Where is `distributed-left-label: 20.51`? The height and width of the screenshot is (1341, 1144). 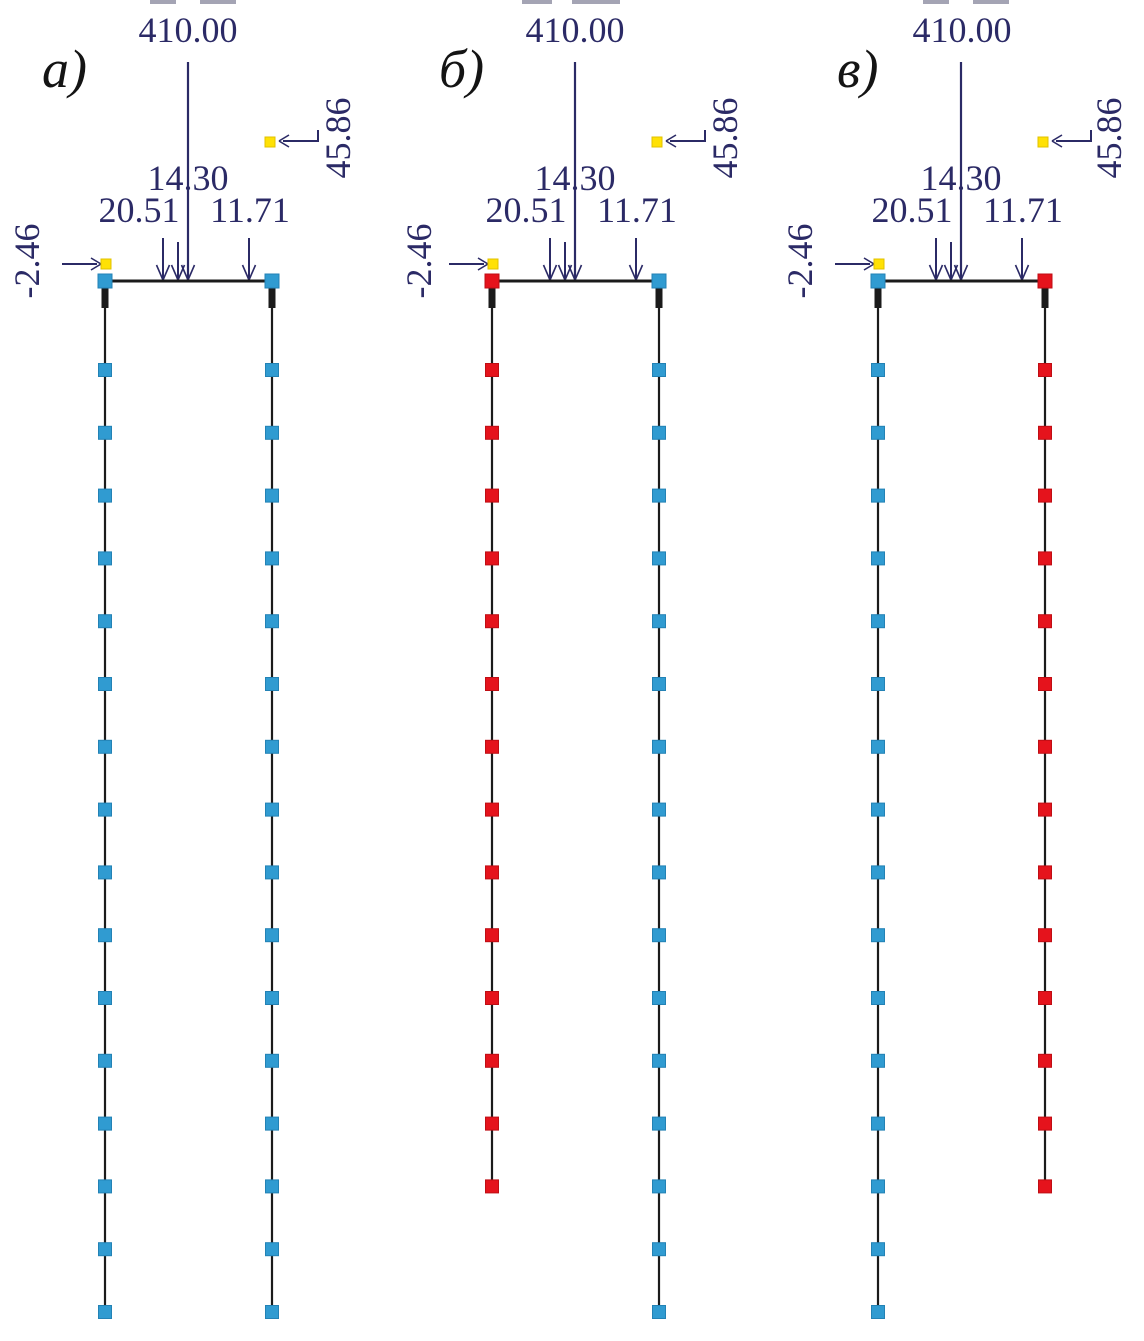
distributed-left-label: 20.51 is located at coordinates (139, 210).